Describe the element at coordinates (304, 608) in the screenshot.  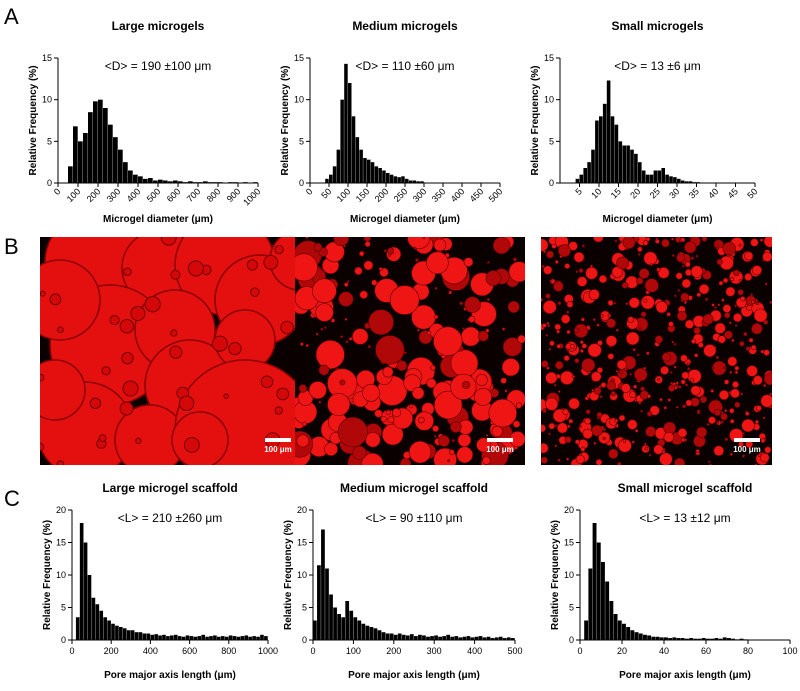
I see `y-tick-label: 5` at that location.